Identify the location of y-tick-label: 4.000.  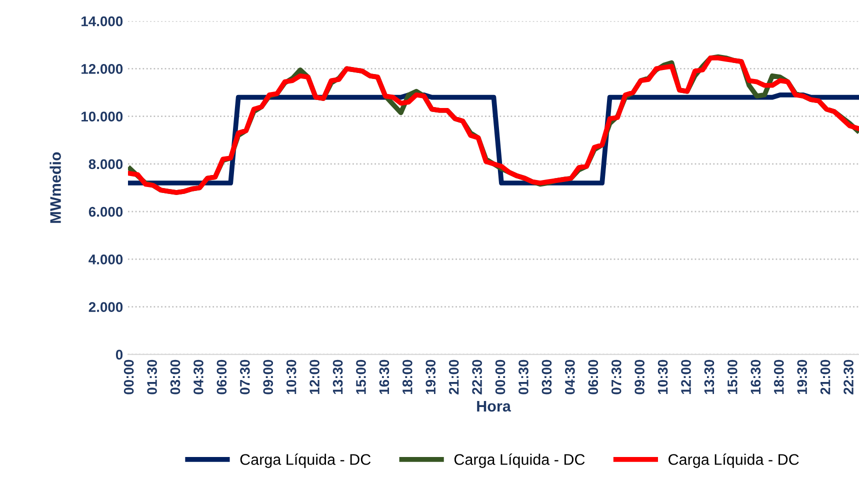
(105, 259).